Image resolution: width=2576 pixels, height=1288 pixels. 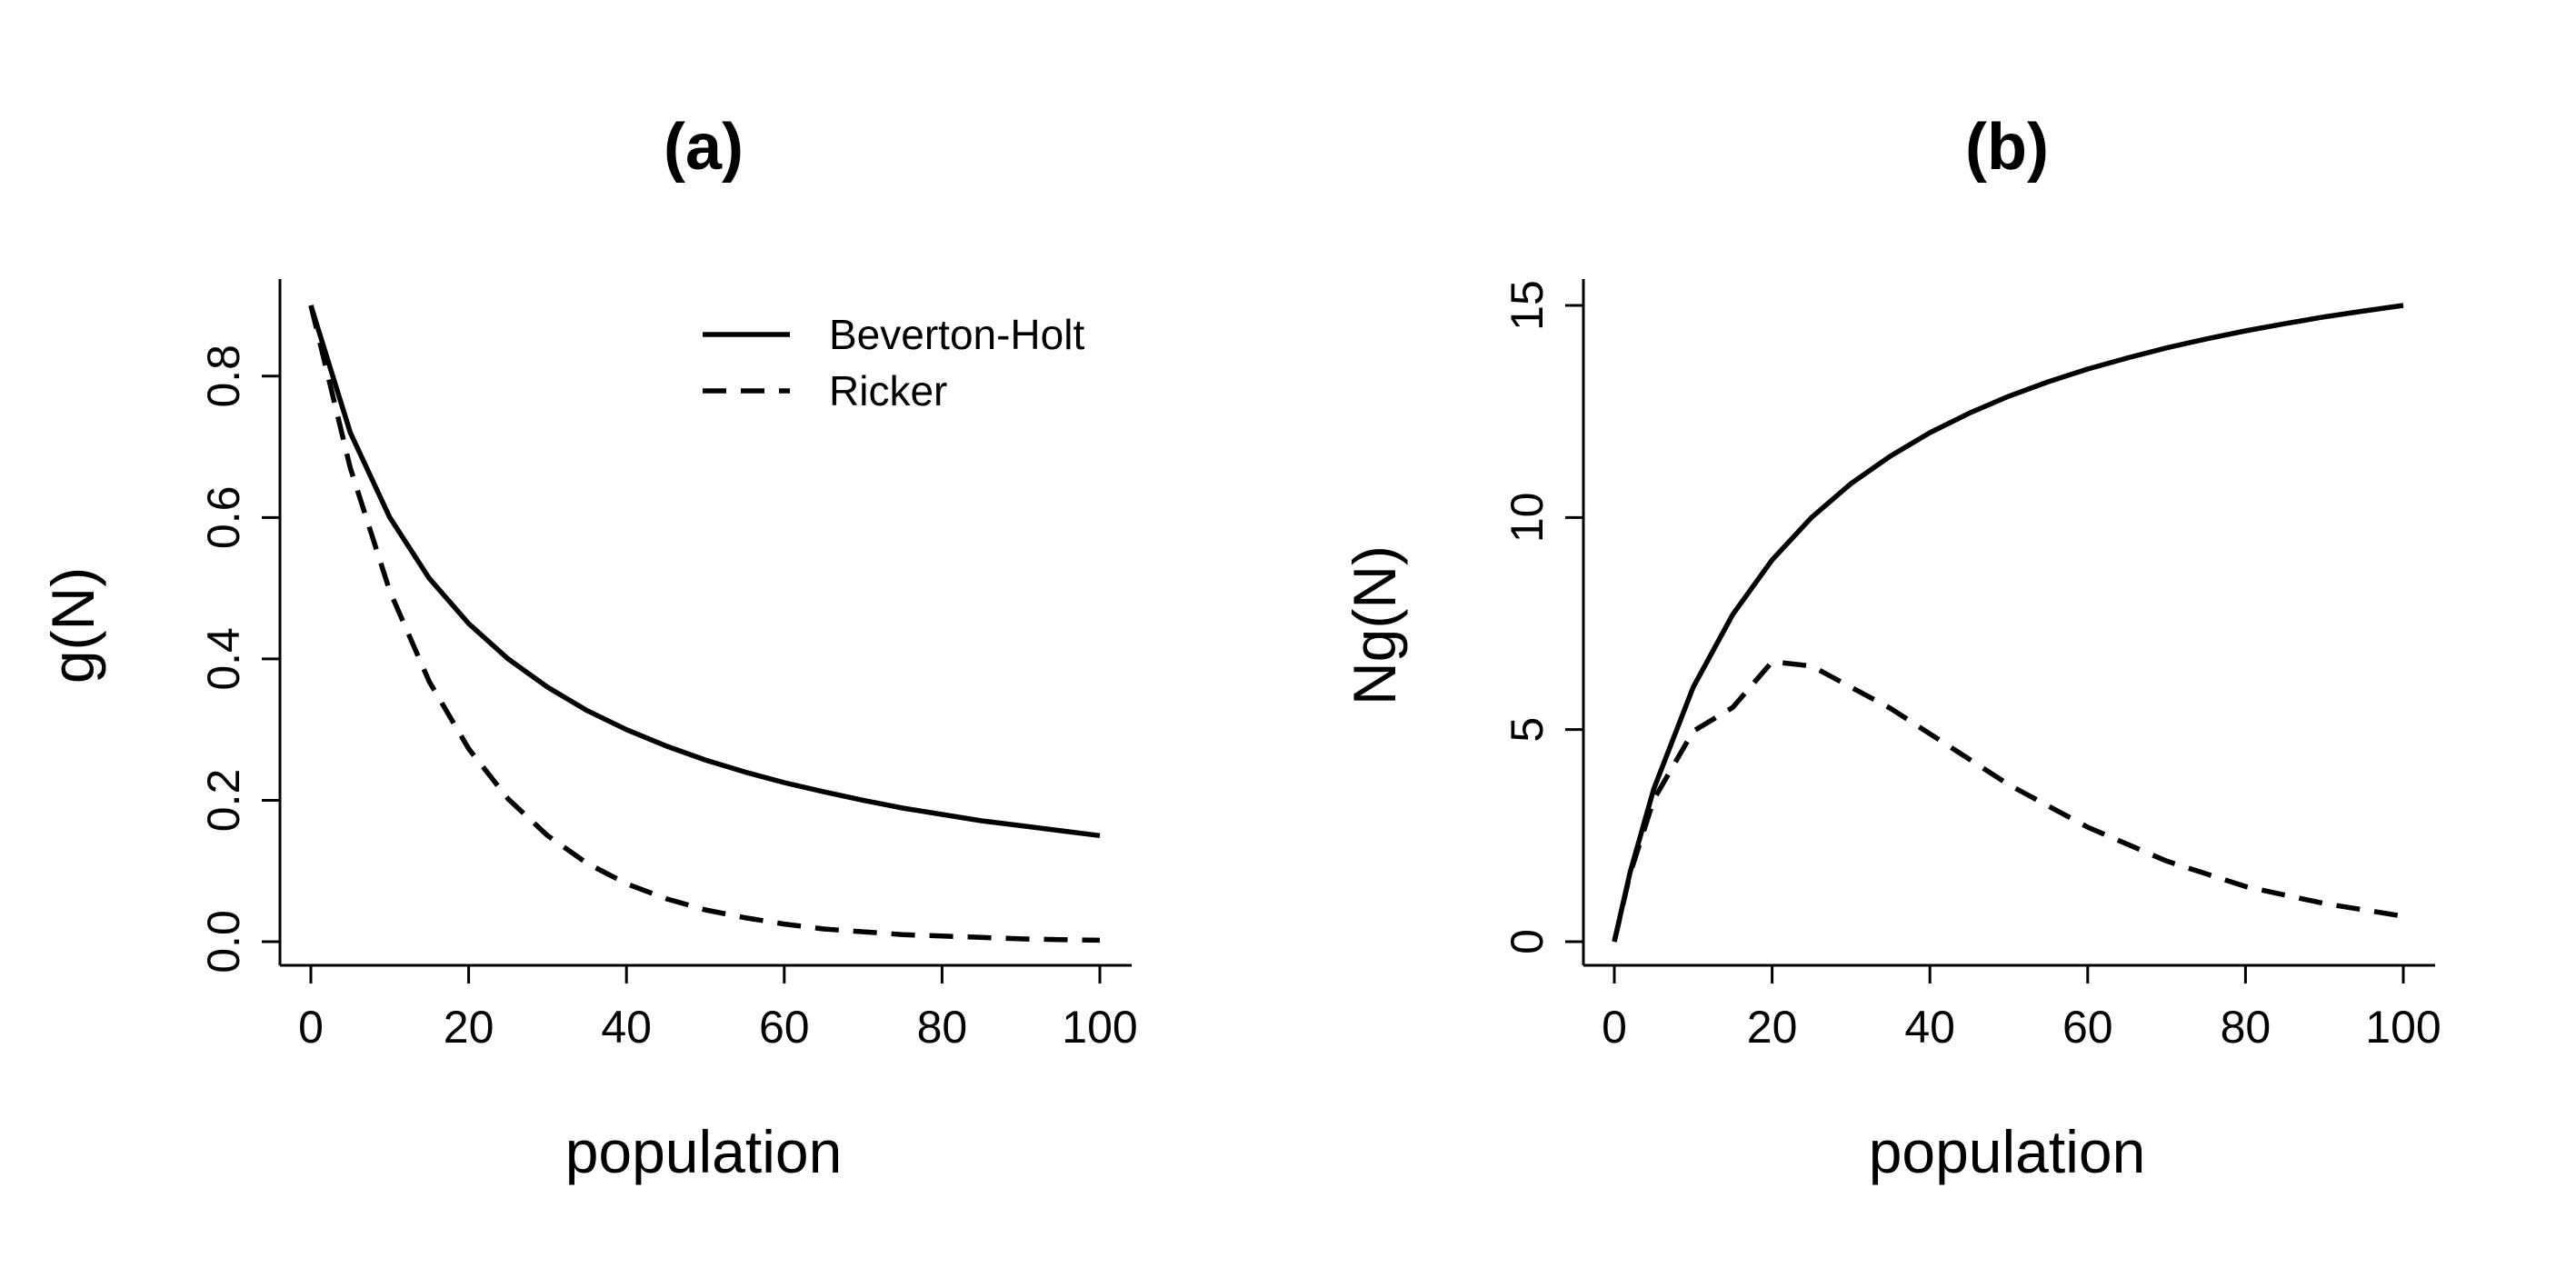 What do you see at coordinates (1374, 625) in the screenshot?
I see `panel-b-y-axis-title: Ng(N)` at bounding box center [1374, 625].